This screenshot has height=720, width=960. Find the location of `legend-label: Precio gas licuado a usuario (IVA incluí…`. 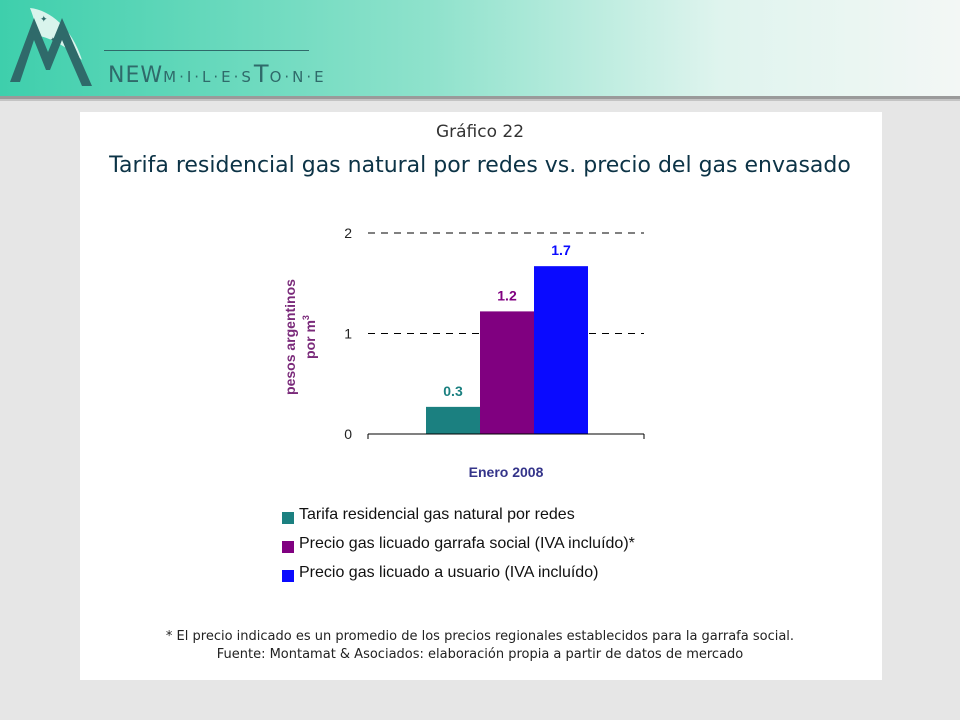

legend-label: Precio gas licuado a usuario (IVA incluí… is located at coordinates (449, 572).